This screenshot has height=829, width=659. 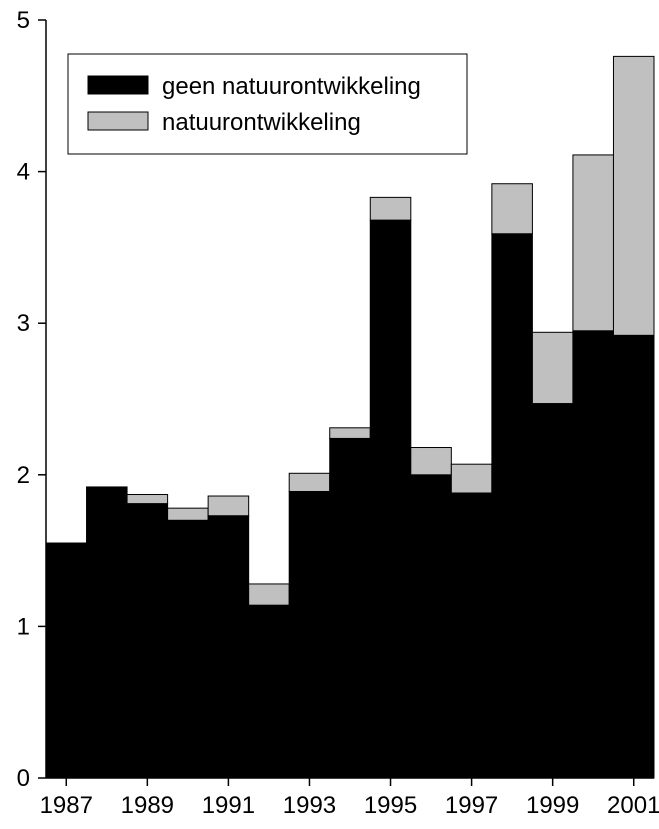 What do you see at coordinates (147, 805) in the screenshot?
I see `x-tick-label-1989: 1989` at bounding box center [147, 805].